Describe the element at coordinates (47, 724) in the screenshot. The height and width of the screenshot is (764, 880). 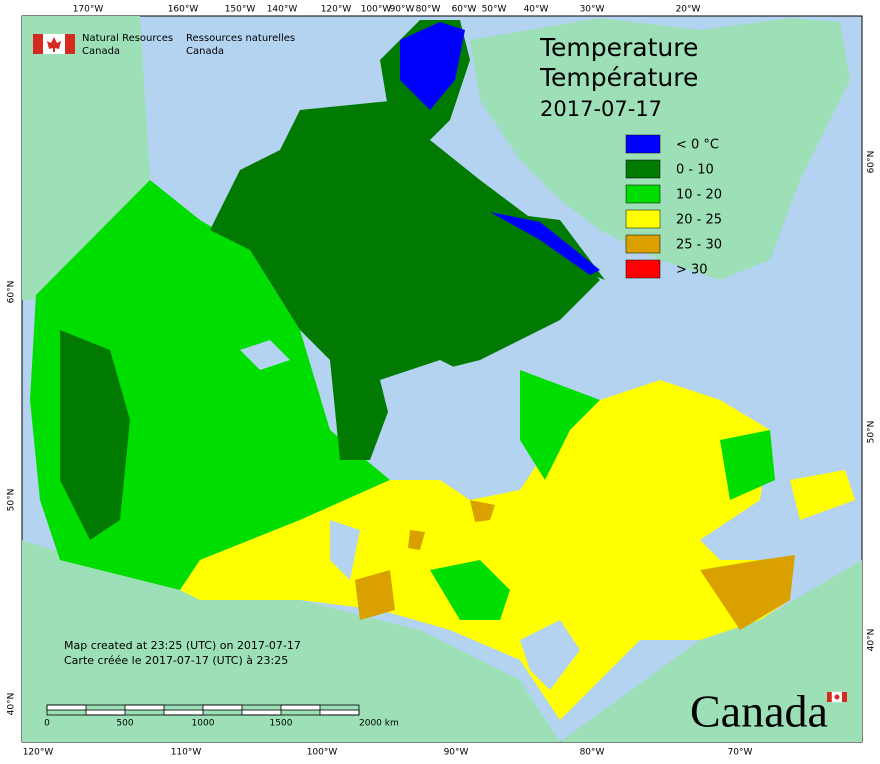
I see `scale-label: 0` at that location.